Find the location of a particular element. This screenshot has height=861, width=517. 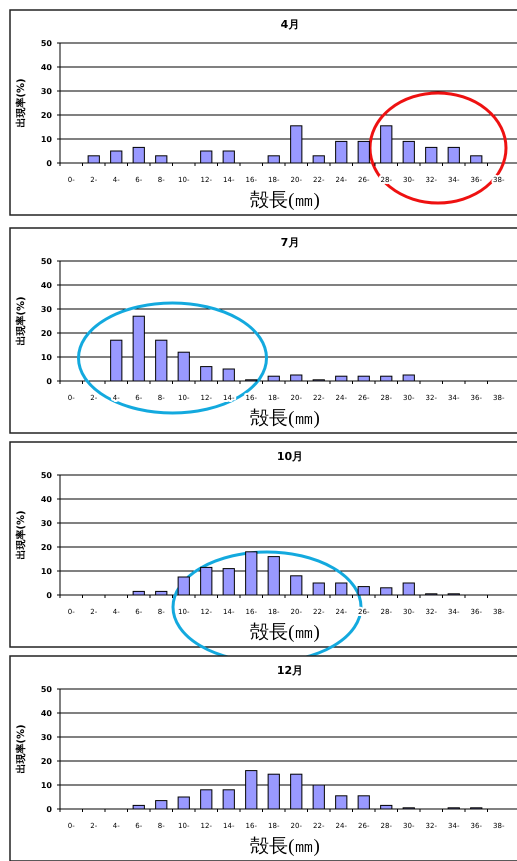

chart-title: 7月 is located at coordinates (290, 242).